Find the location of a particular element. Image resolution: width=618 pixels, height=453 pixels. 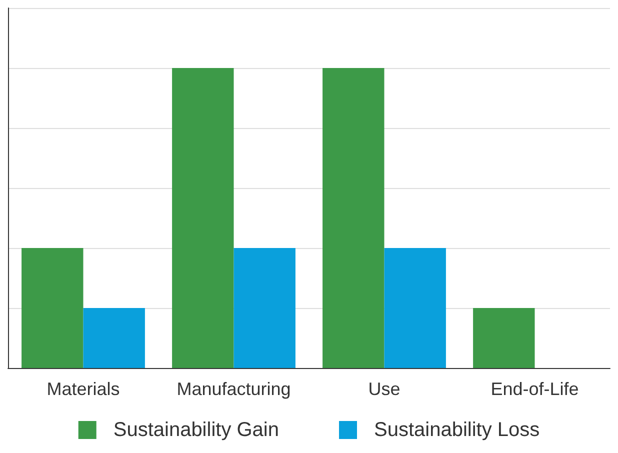

x-tick-label: Manufacturing is located at coordinates (233, 389).